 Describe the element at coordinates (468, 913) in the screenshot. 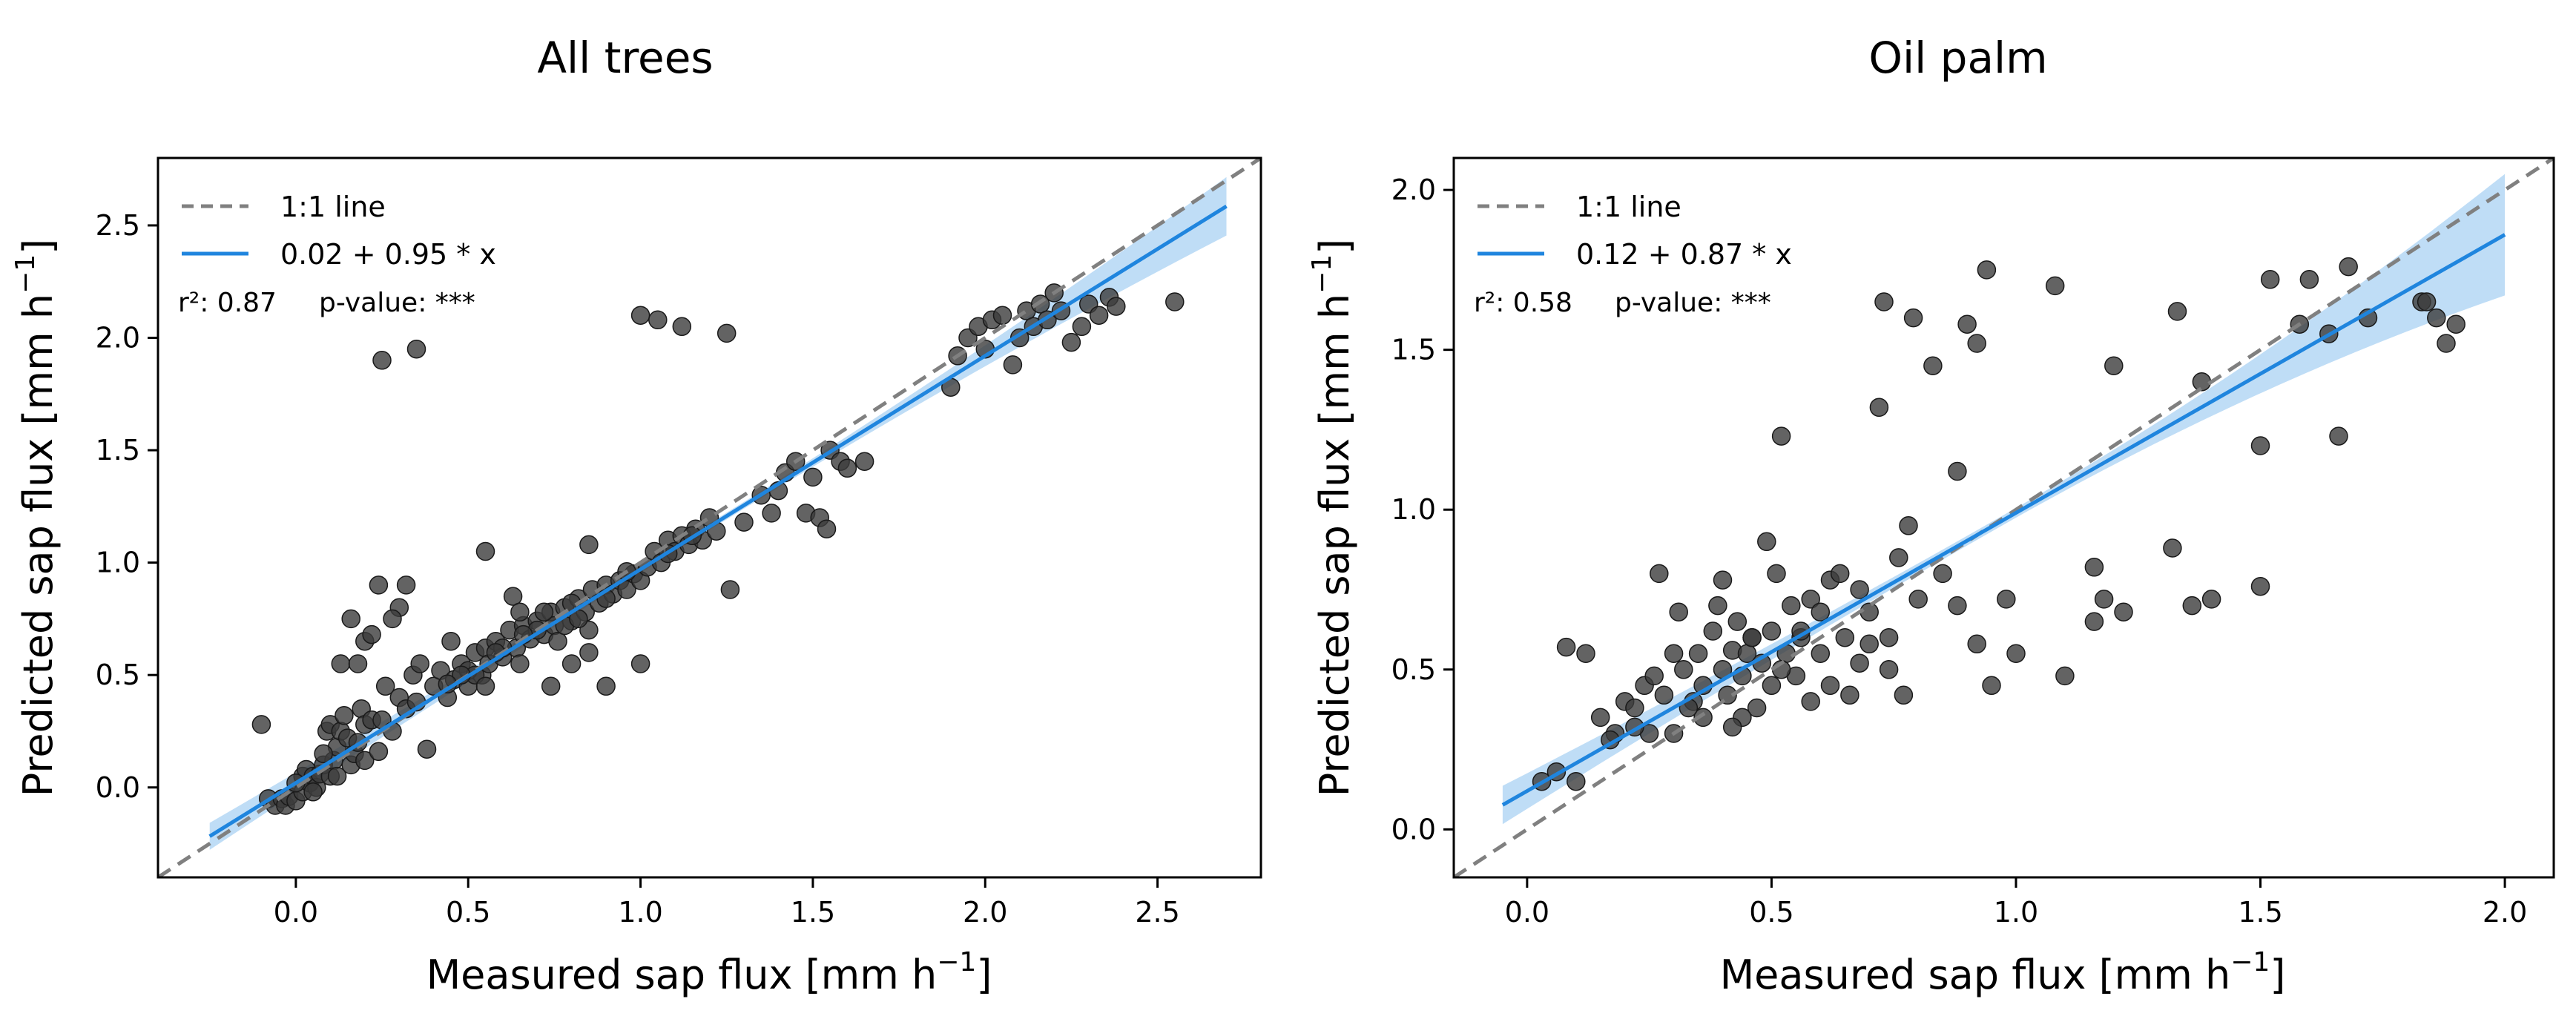

I see `x-tick-label: 0.5` at that location.